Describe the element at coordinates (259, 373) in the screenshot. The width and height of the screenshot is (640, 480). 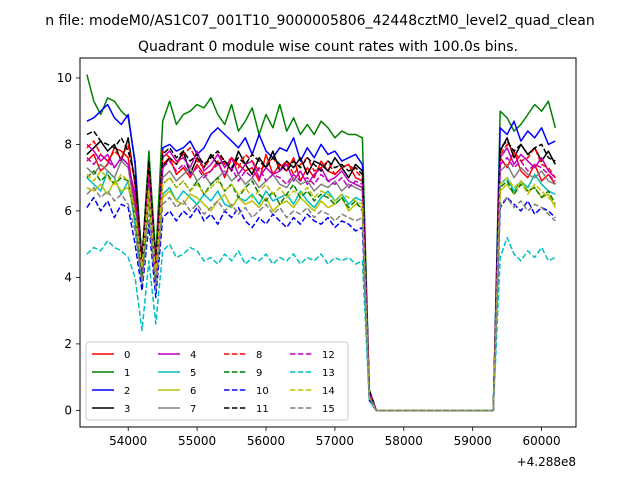
I see `legend-label-9: 9` at that location.